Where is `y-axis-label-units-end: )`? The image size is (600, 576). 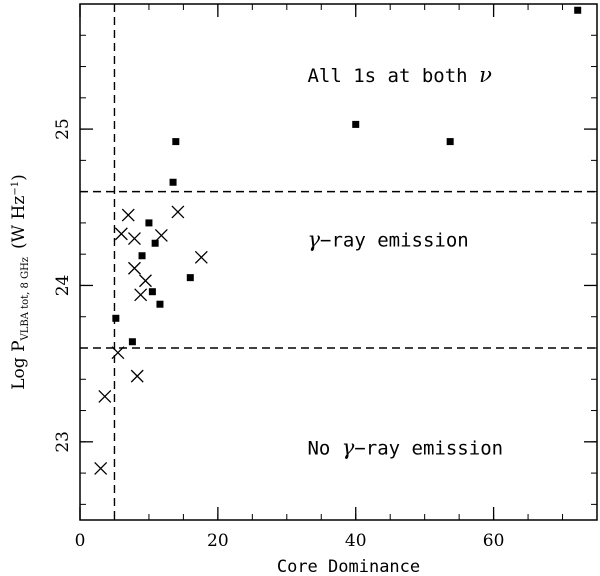 y-axis-label-units-end: ) is located at coordinates (19, 177).